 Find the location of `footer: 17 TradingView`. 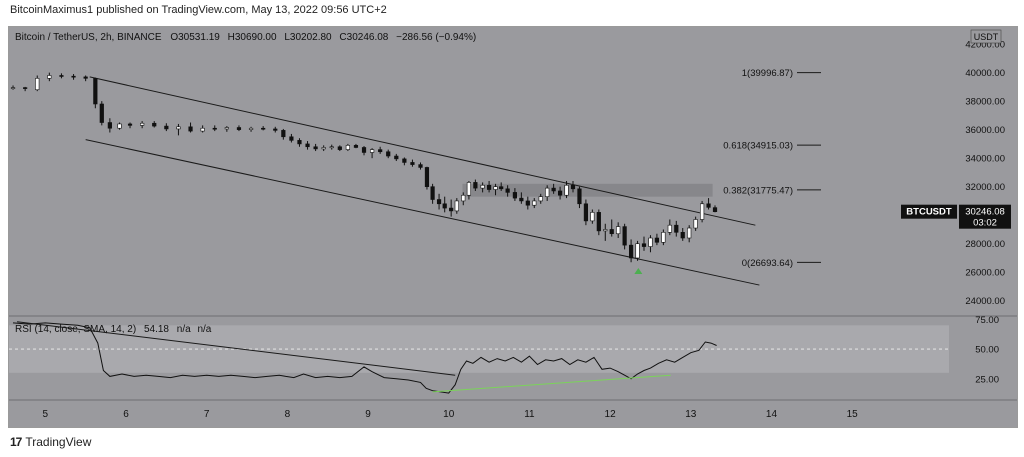

footer: 17 TradingView is located at coordinates (50, 442).